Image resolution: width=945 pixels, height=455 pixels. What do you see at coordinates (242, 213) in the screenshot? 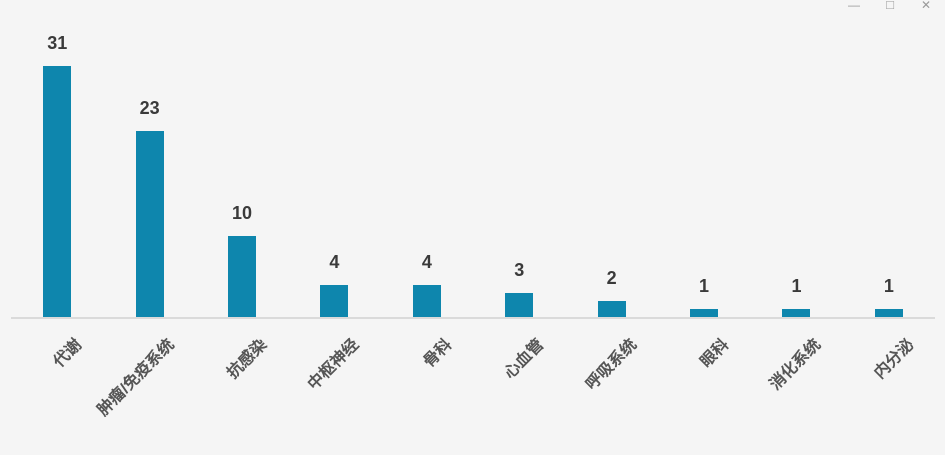
I see `bar-value-label: 10` at bounding box center [242, 213].